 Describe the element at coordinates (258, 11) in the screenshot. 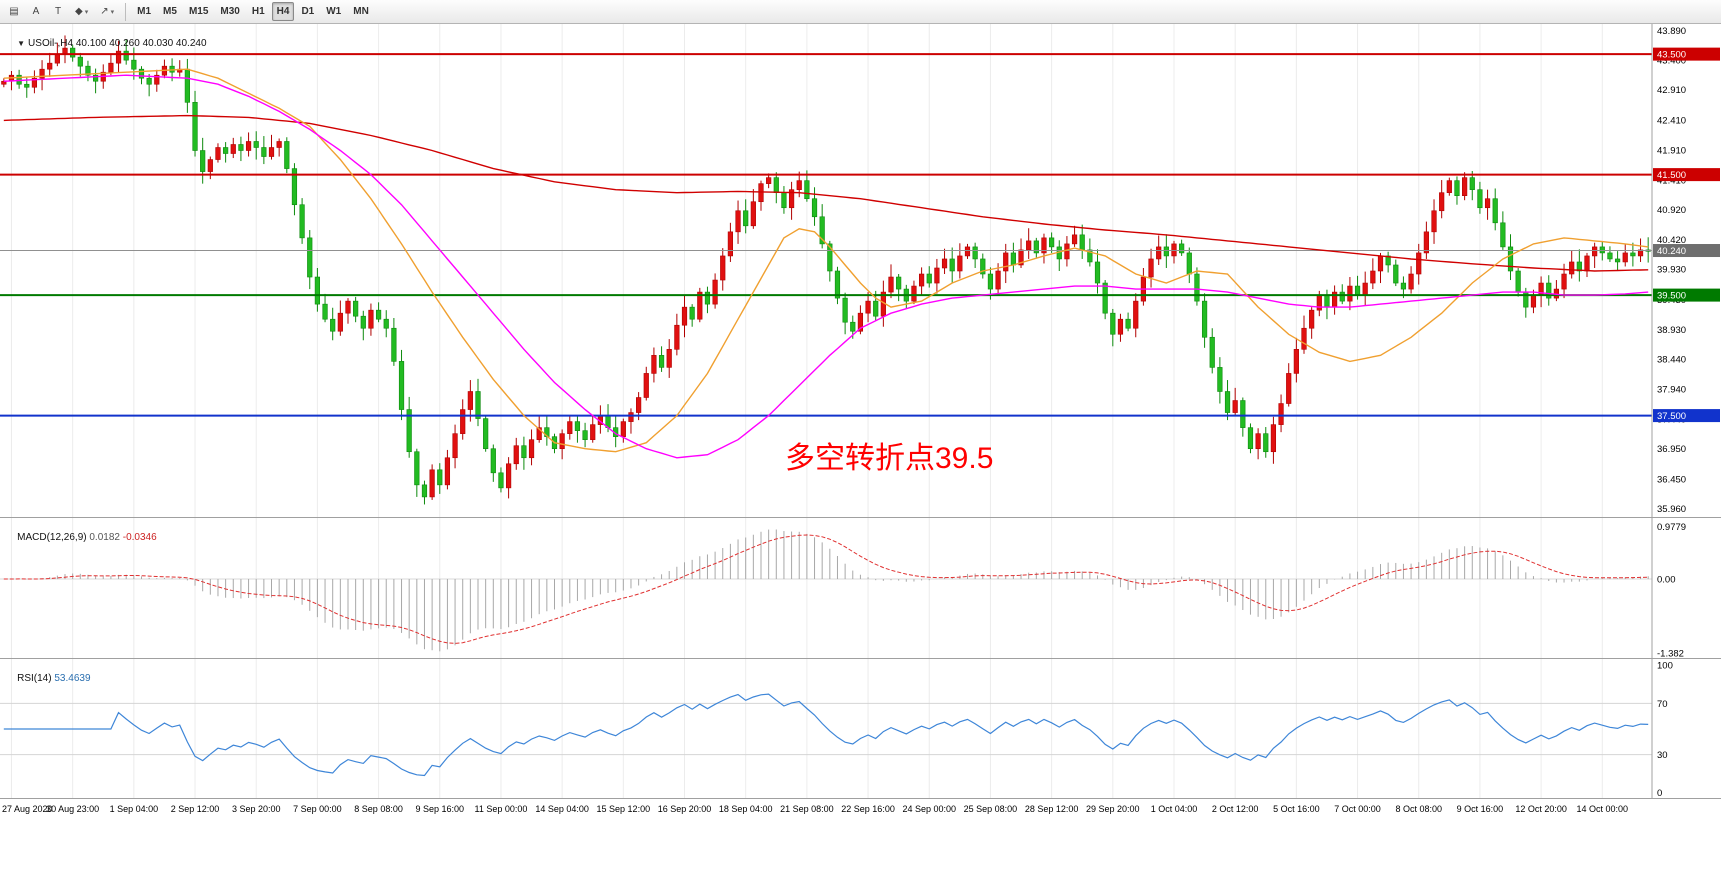

I see `tf-button-h1: H1` at that location.